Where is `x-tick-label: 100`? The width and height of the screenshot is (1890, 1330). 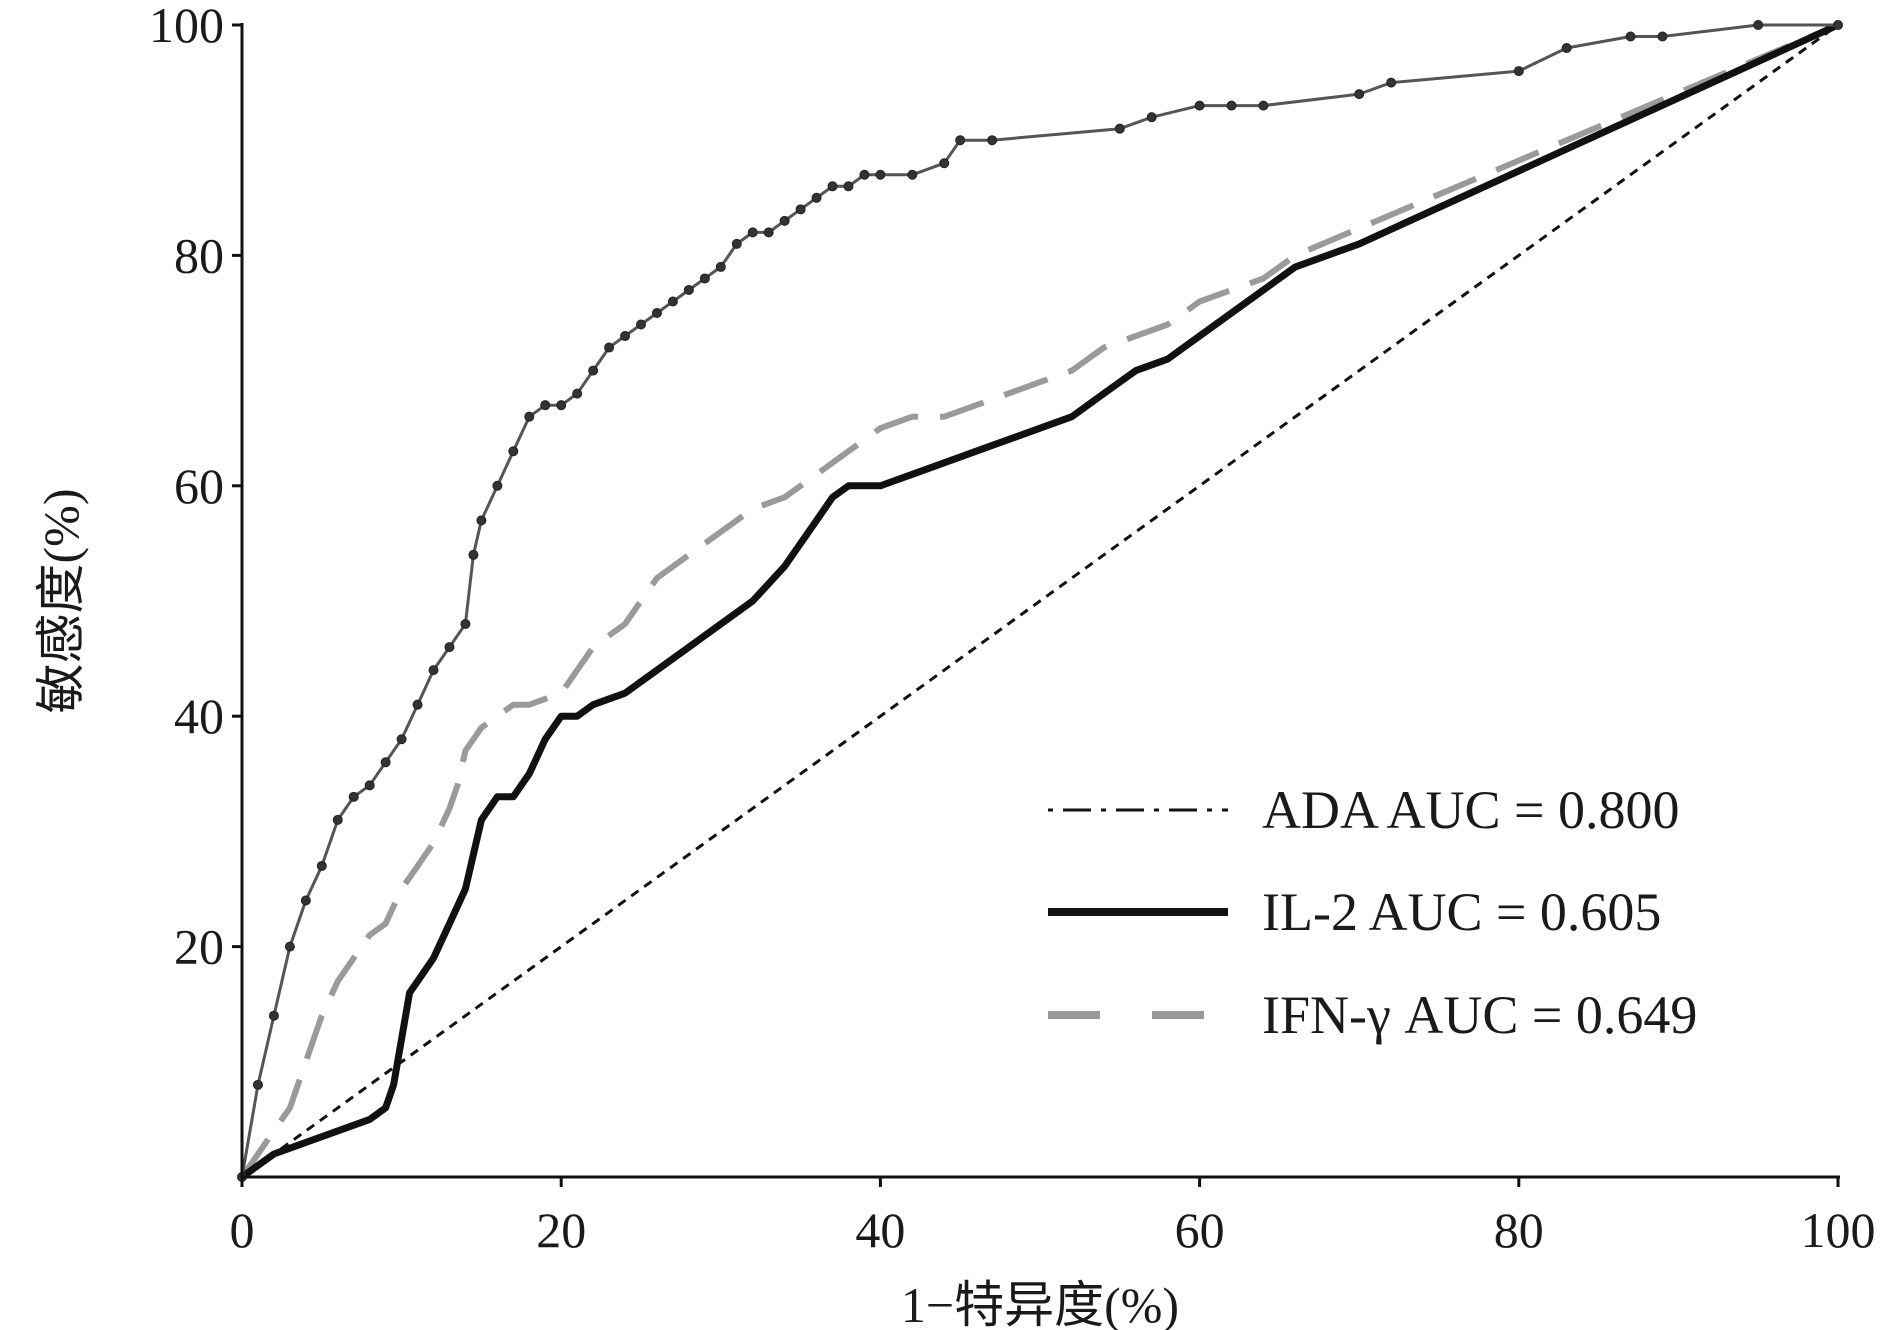
x-tick-label: 100 is located at coordinates (1838, 1230).